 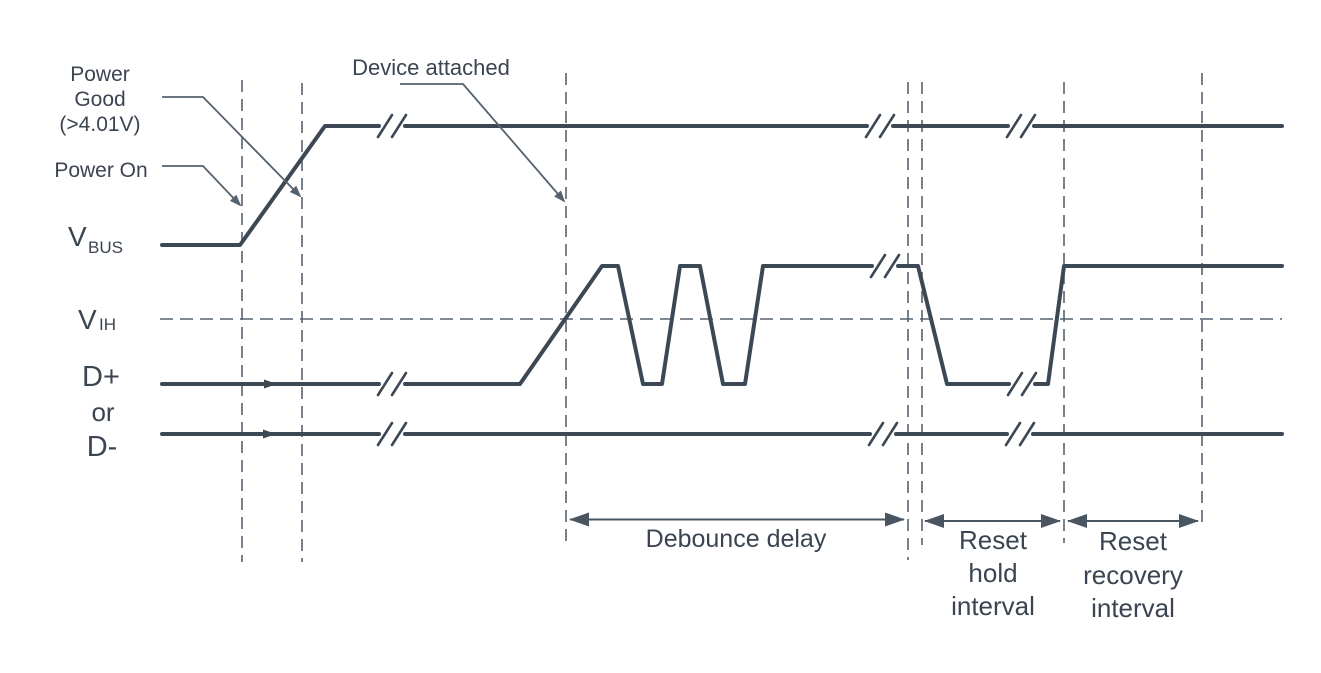 What do you see at coordinates (99, 99) in the screenshot?
I see `power-good-label-line2: Good` at bounding box center [99, 99].